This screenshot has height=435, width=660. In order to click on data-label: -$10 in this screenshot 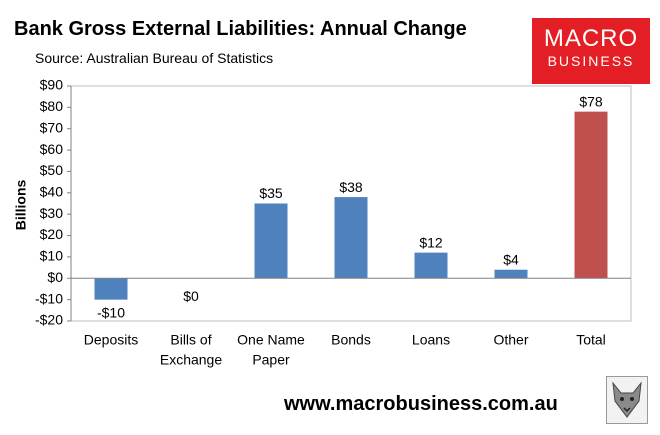, I will do `click(111, 312)`.